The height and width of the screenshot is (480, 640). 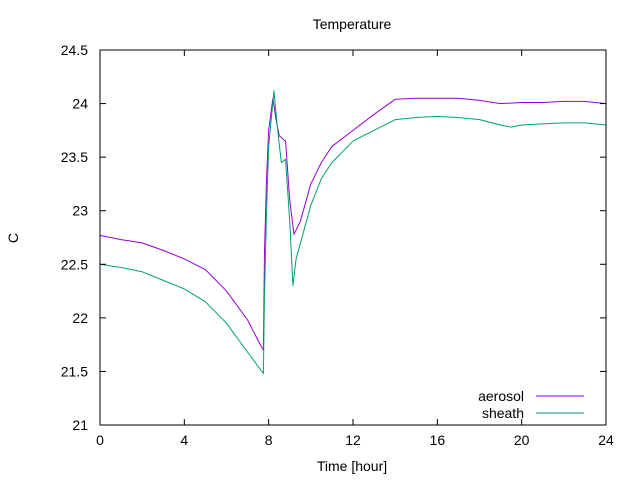 What do you see at coordinates (74, 157) in the screenshot?
I see `y-tick-label: 23.5` at bounding box center [74, 157].